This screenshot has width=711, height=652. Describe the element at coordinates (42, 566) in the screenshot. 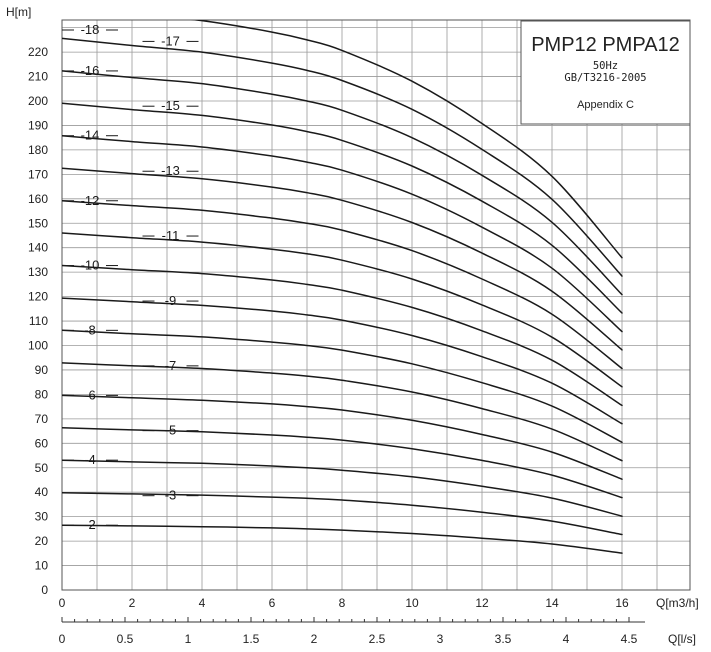

I see `y-tick-label: 10` at that location.